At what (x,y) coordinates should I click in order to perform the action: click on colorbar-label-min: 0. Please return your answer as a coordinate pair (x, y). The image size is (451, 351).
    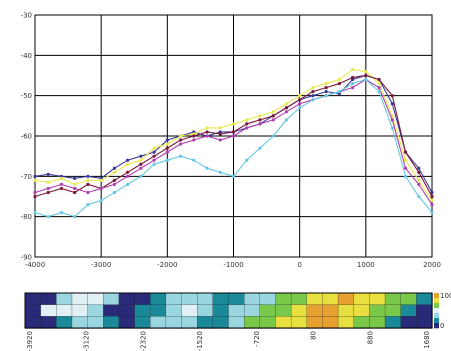
    Looking at the image, I should click on (442, 326).